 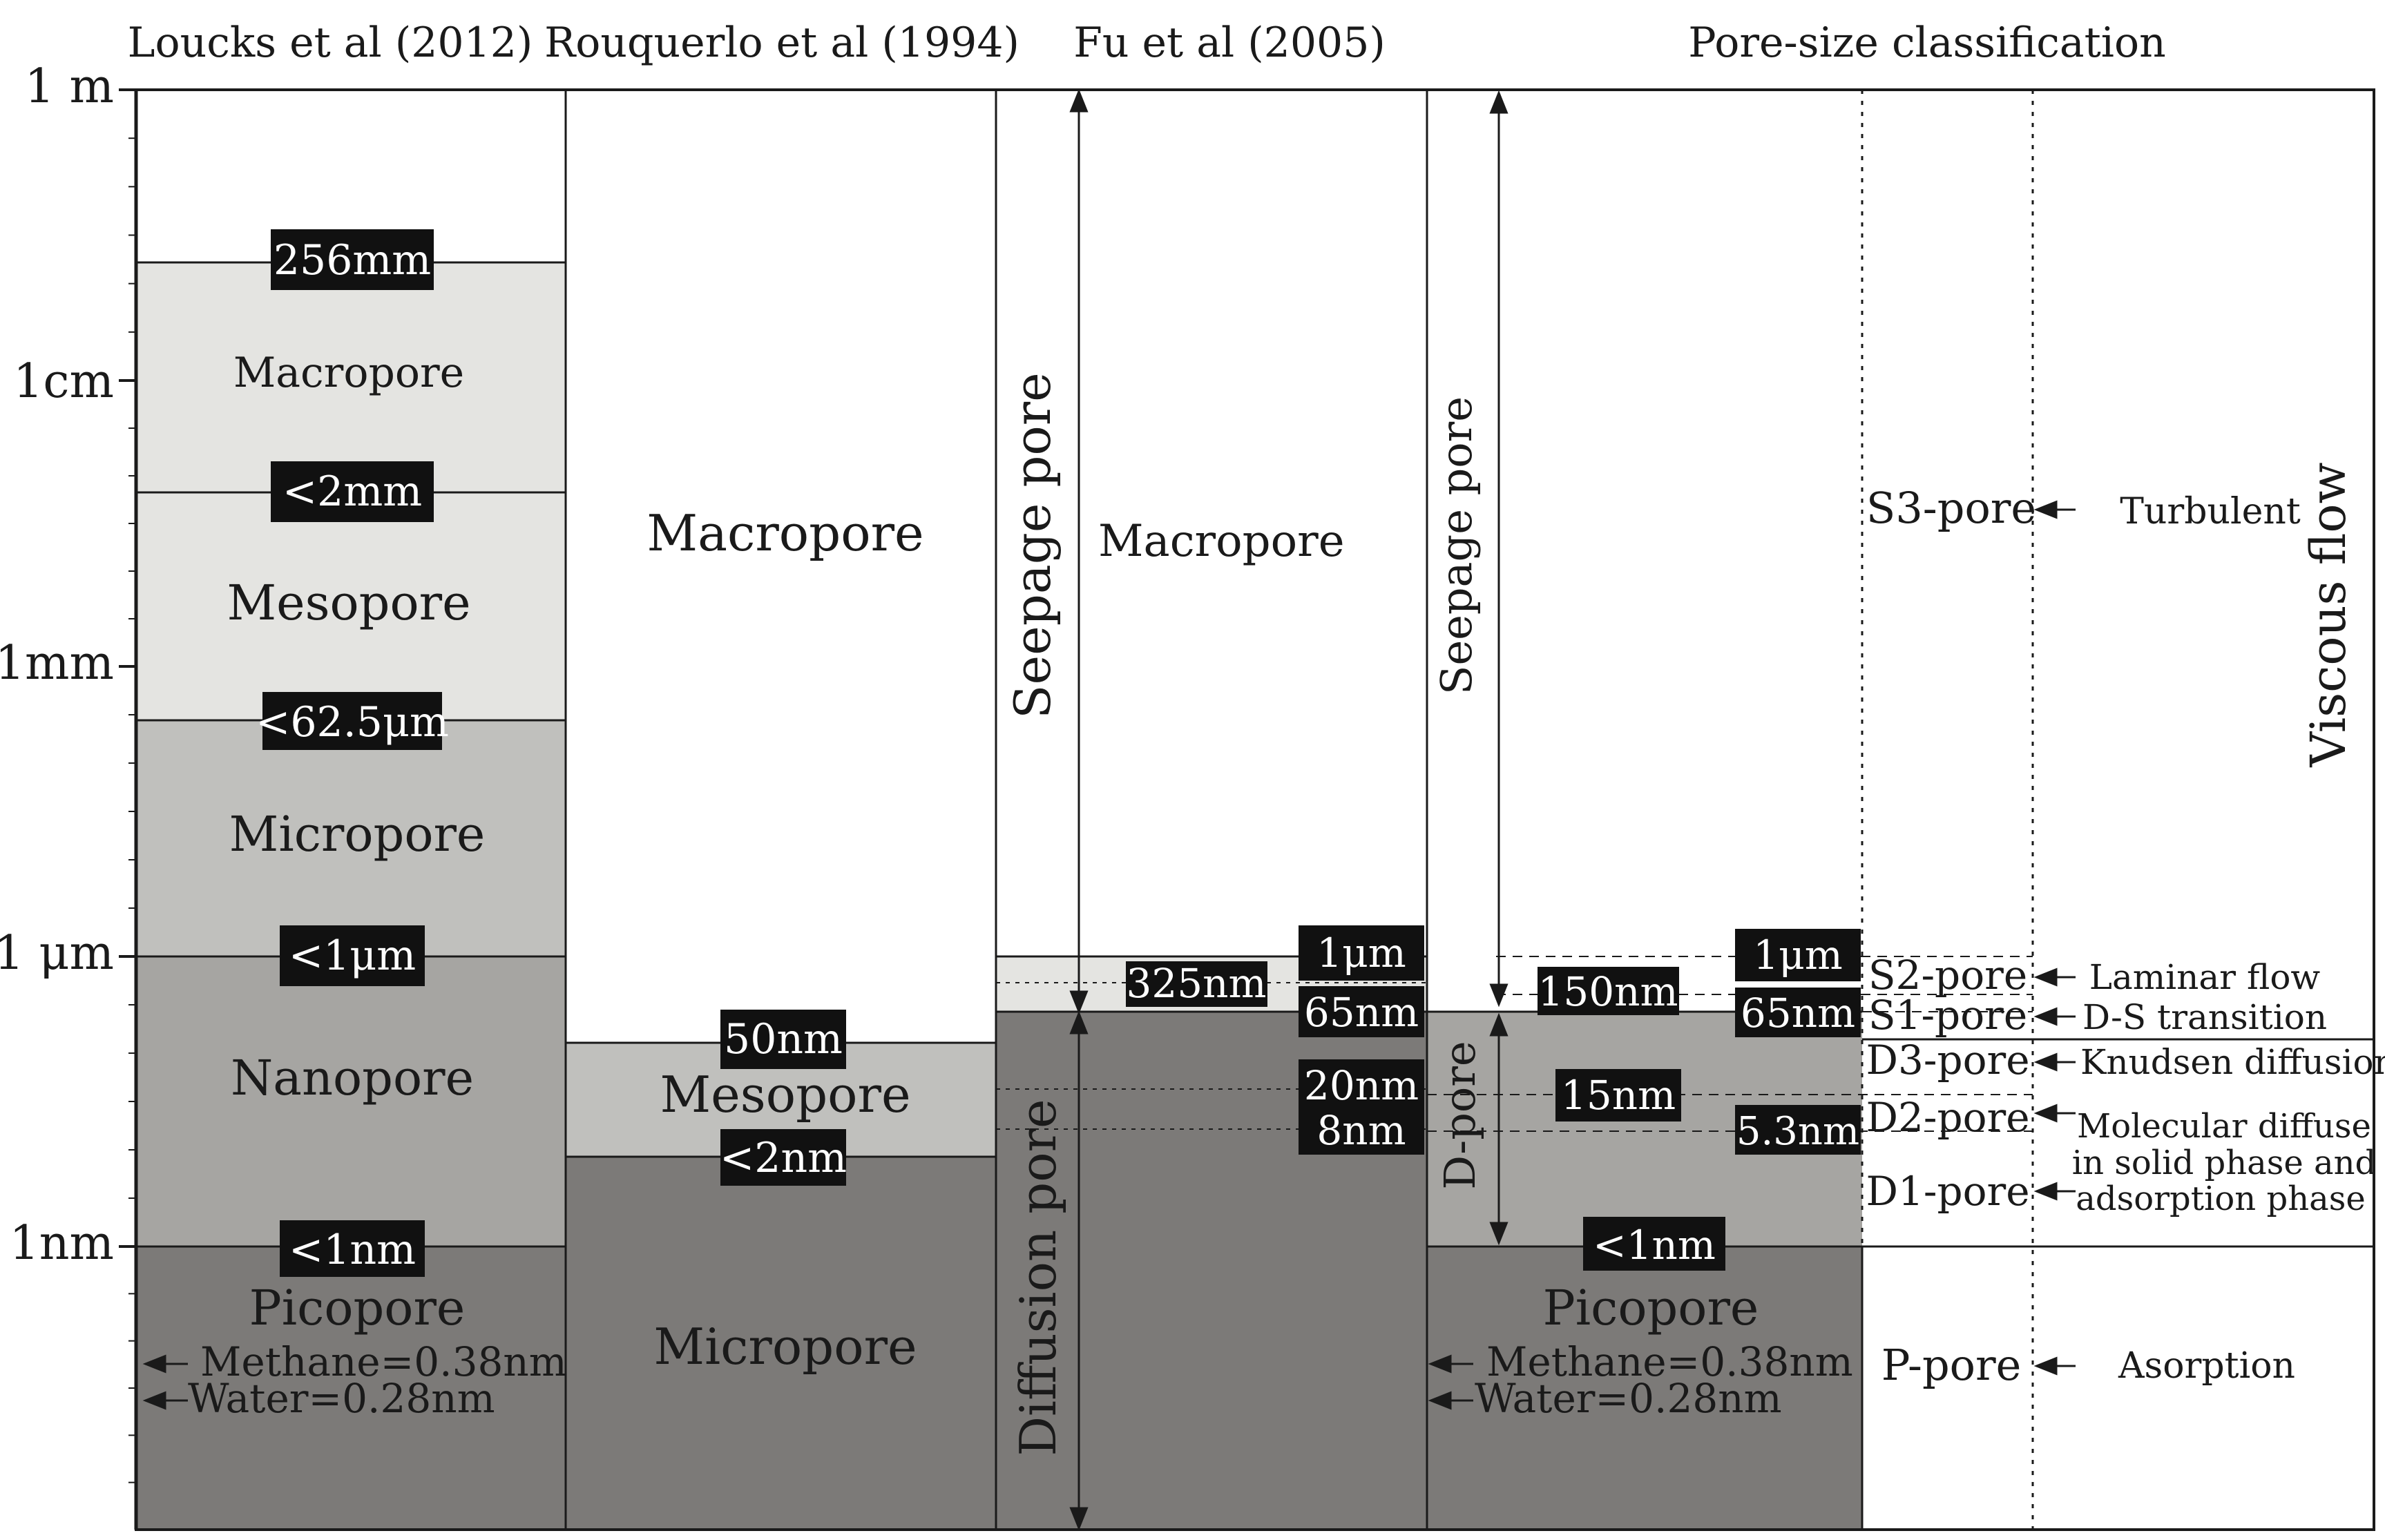 What do you see at coordinates (2205, 977) in the screenshot?
I see `flow-laminar: Laminar flow` at bounding box center [2205, 977].